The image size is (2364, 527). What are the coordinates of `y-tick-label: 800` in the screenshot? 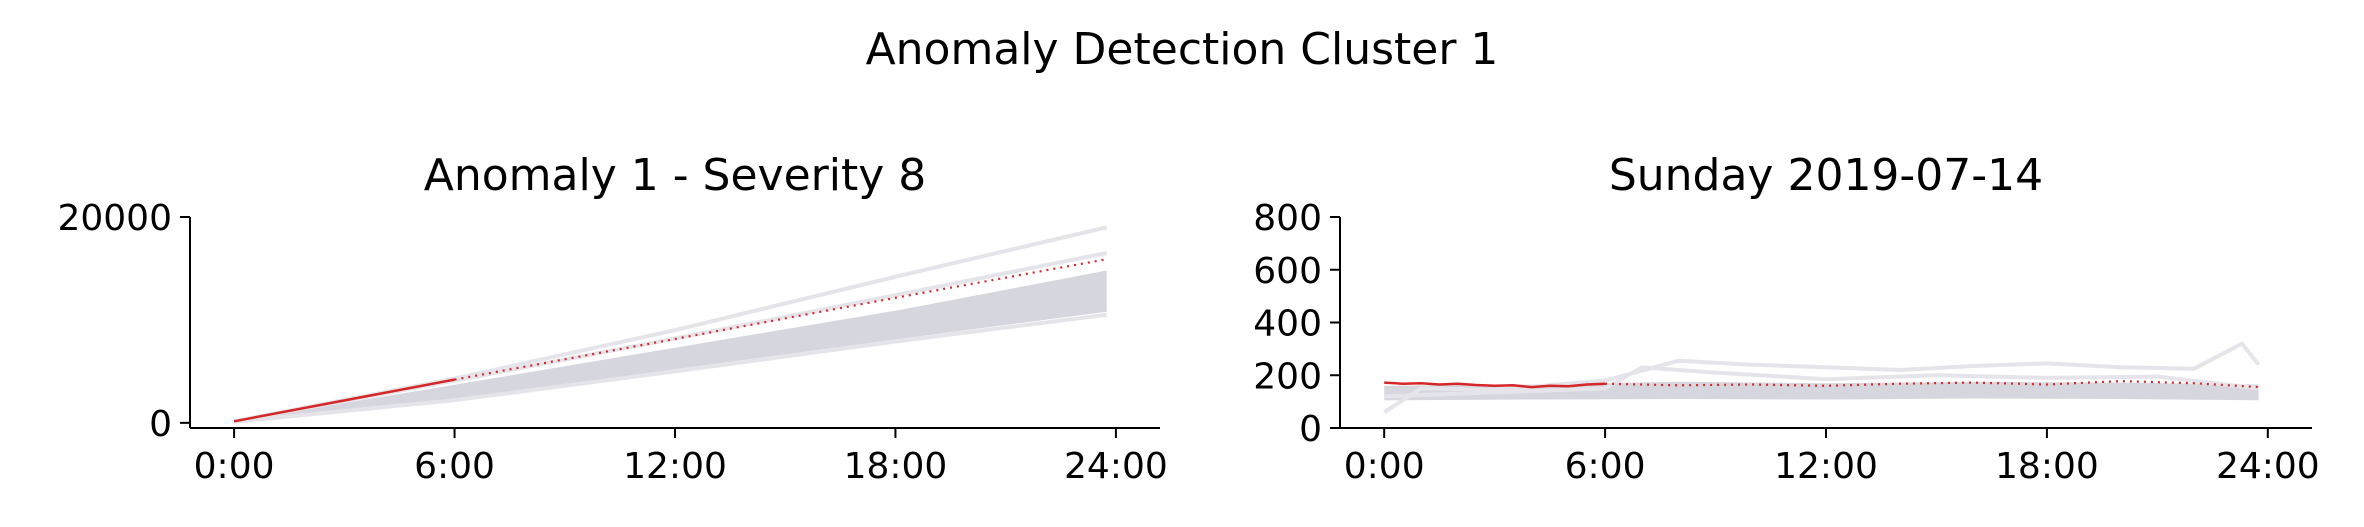 It's located at (1287, 218).